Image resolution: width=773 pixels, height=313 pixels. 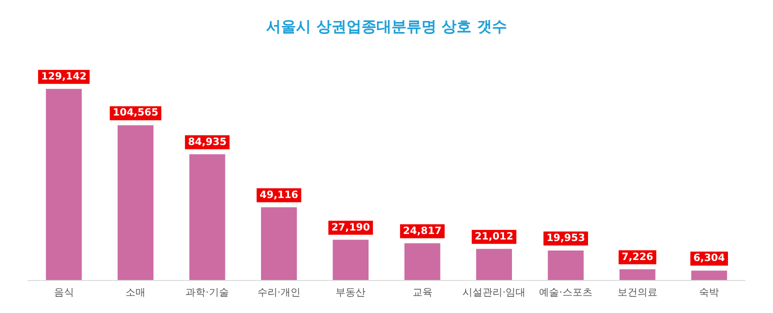 I want to click on data-label: 84,935, so click(x=207, y=142).